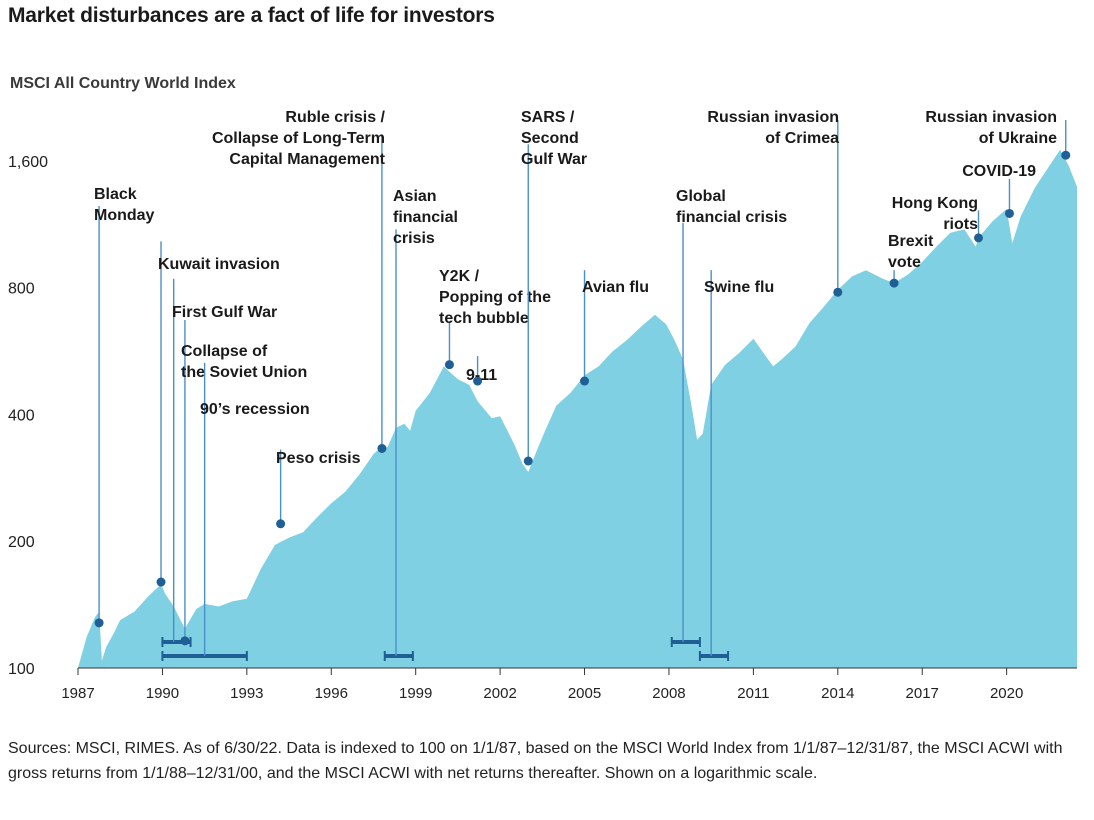  What do you see at coordinates (584, 693) in the screenshot?
I see `x-tick-label: 2005` at bounding box center [584, 693].